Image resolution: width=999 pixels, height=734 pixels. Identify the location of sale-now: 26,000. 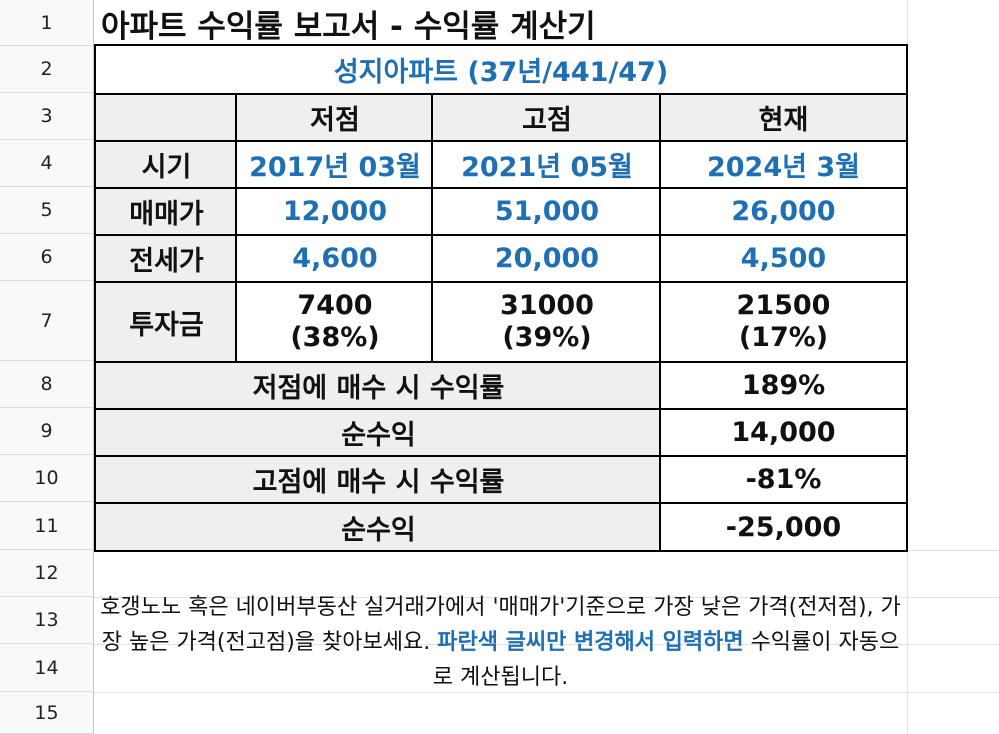
(783, 210).